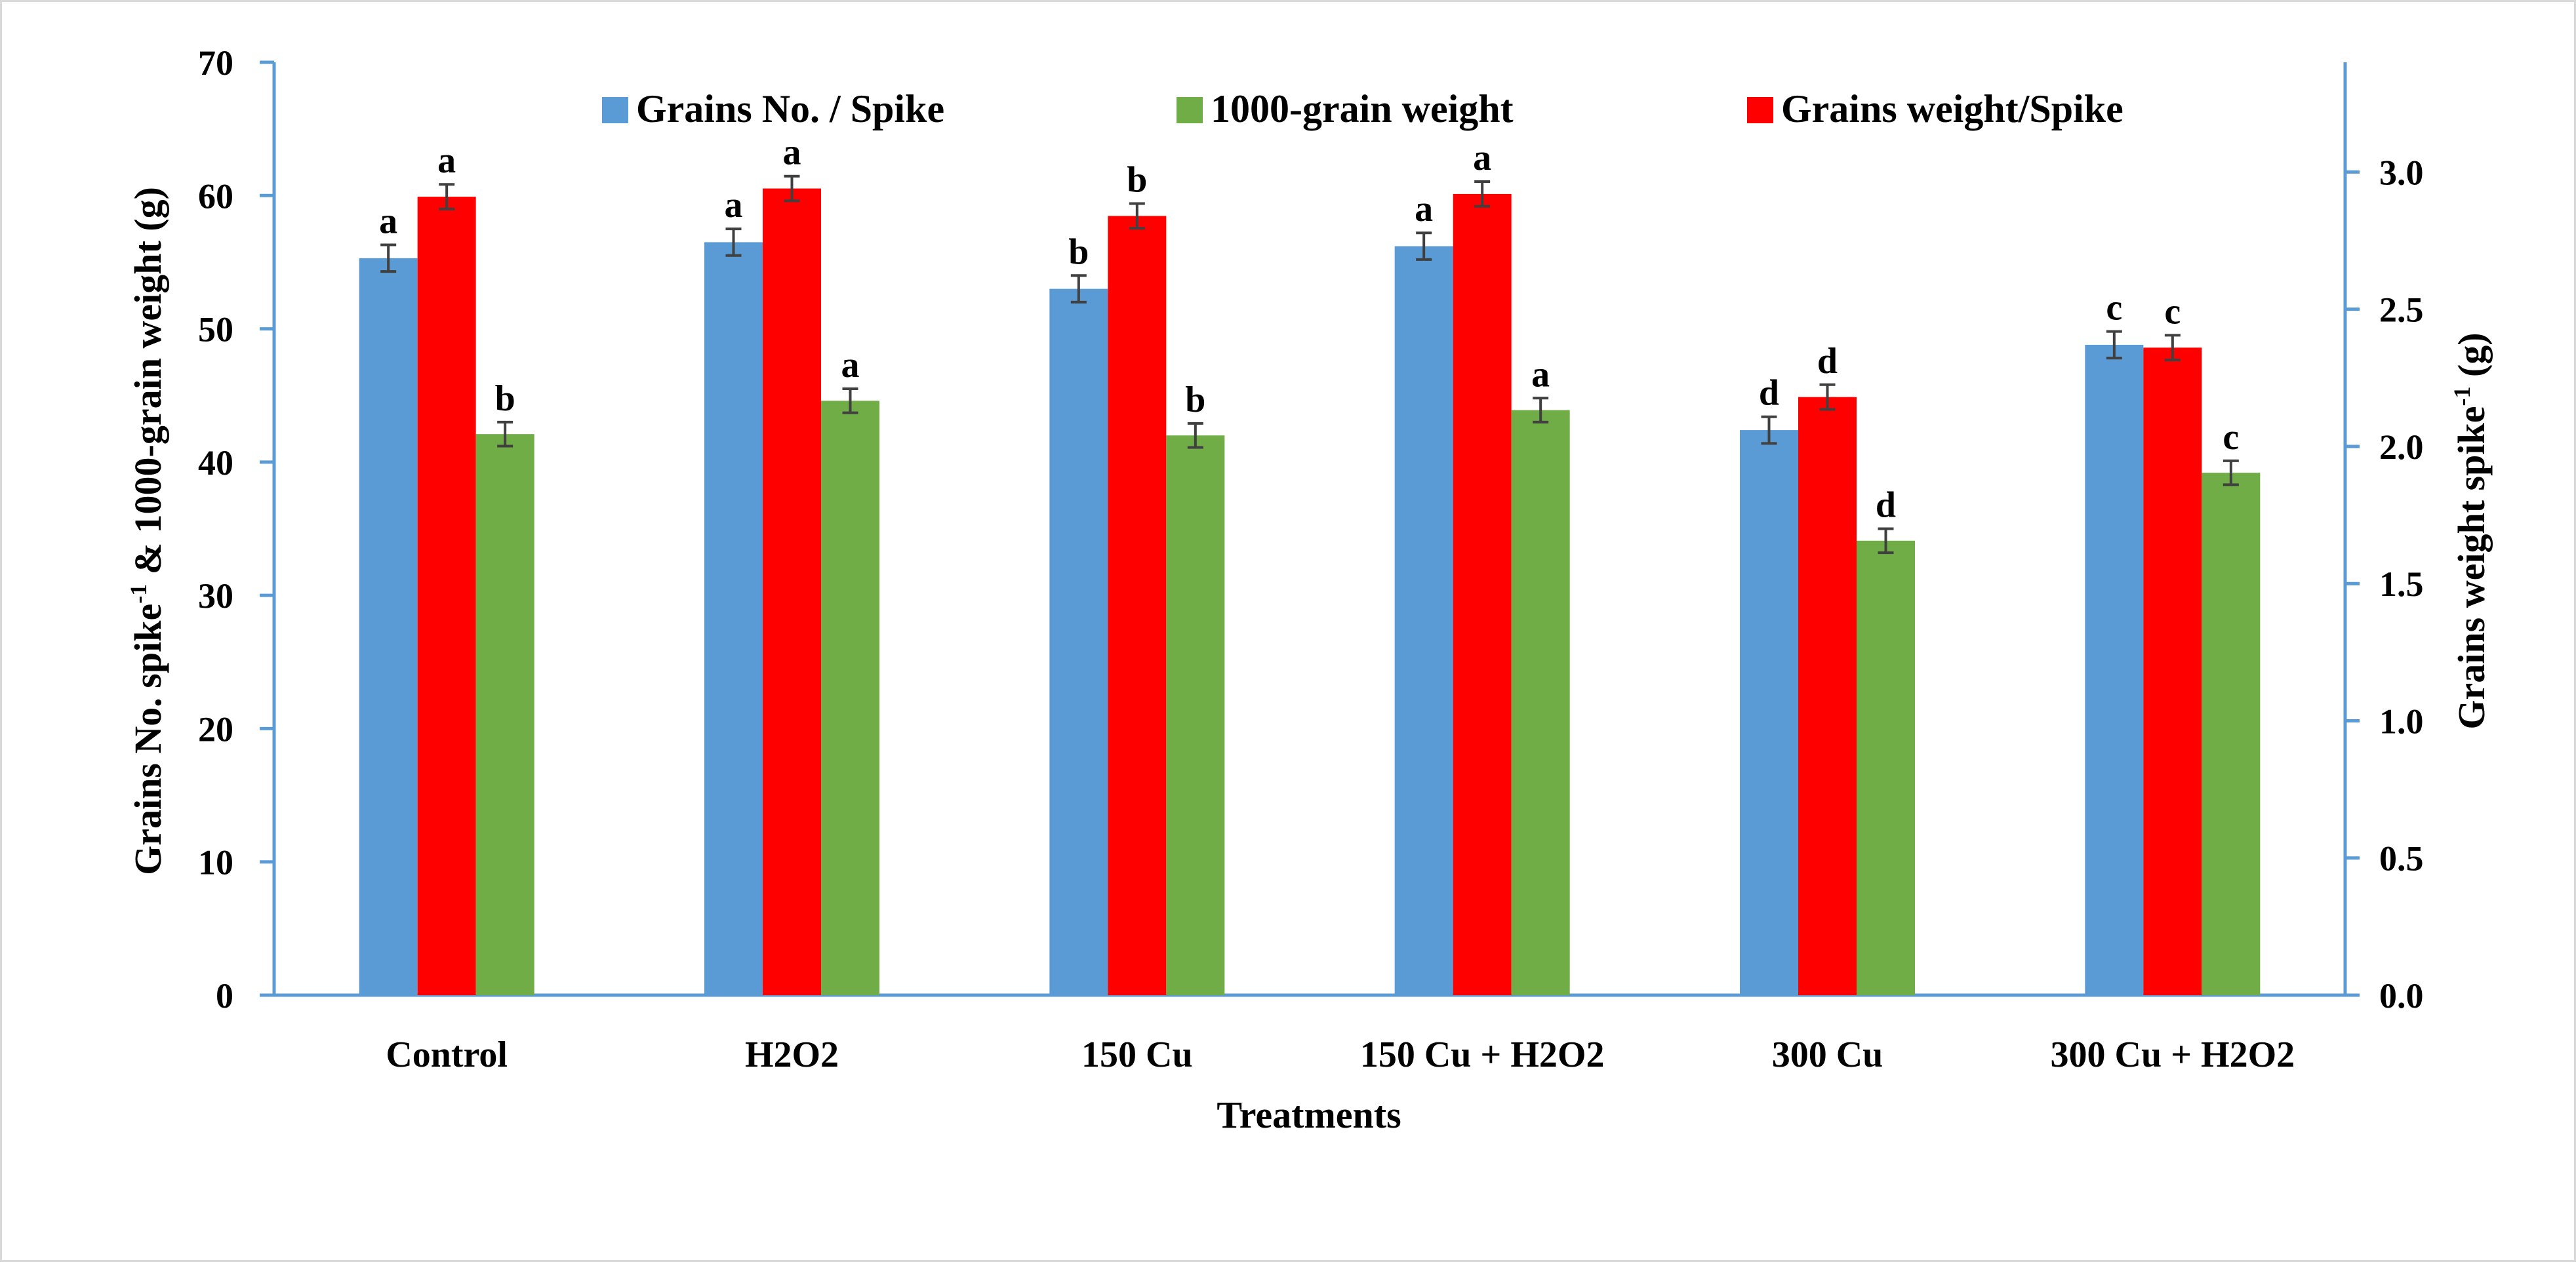  What do you see at coordinates (215, 863) in the screenshot?
I see `y-left-tick-label: 10` at bounding box center [215, 863].